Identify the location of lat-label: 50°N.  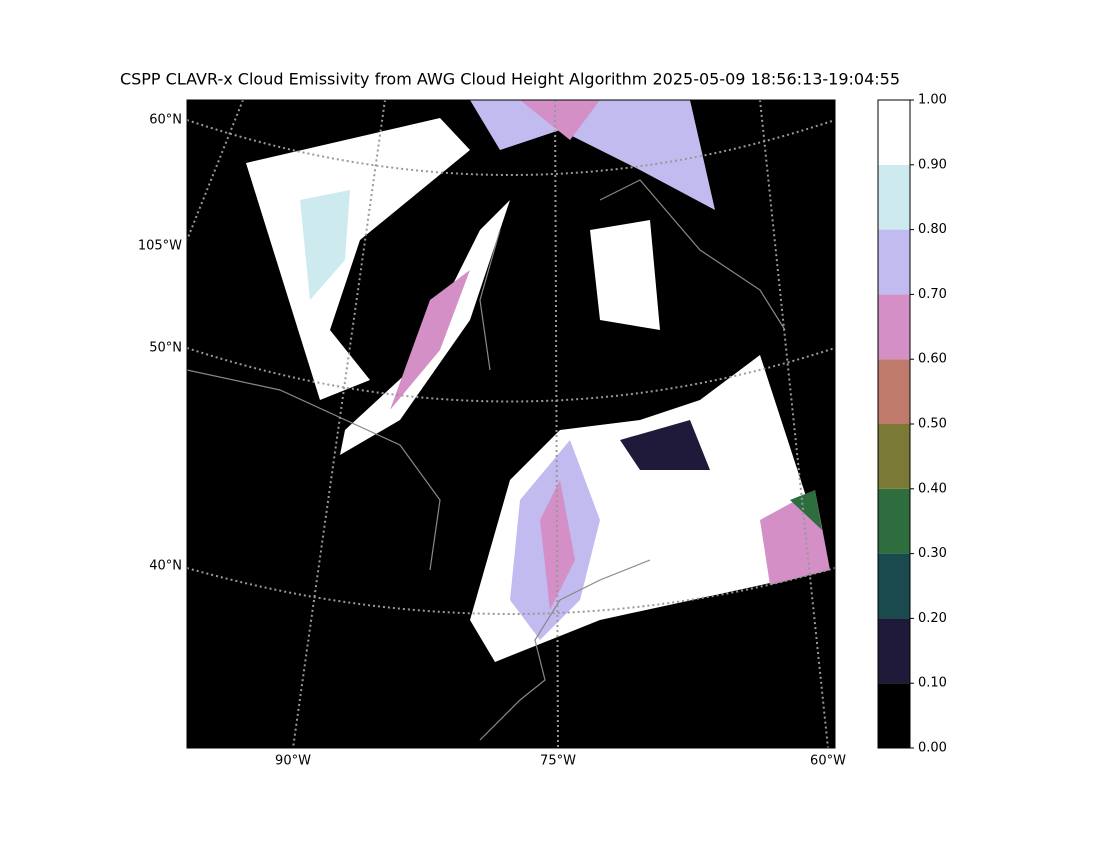
(165, 348).